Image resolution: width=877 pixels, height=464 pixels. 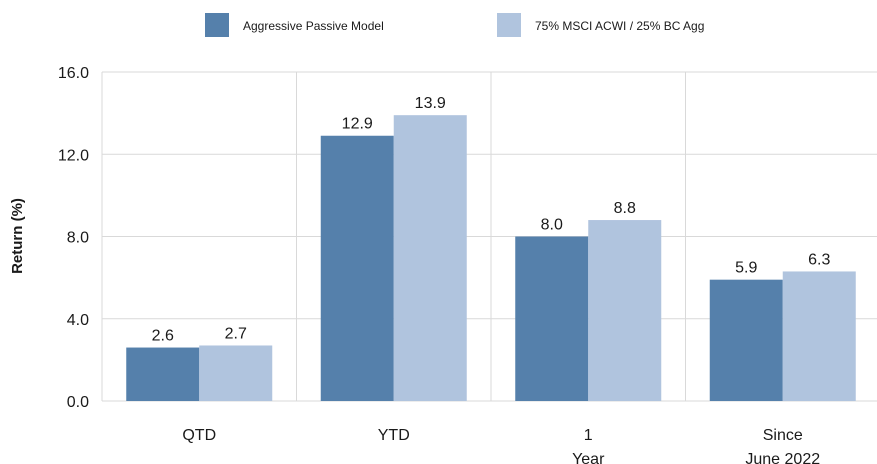 What do you see at coordinates (78, 238) in the screenshot?
I see `y-tick-label: 8.0` at bounding box center [78, 238].